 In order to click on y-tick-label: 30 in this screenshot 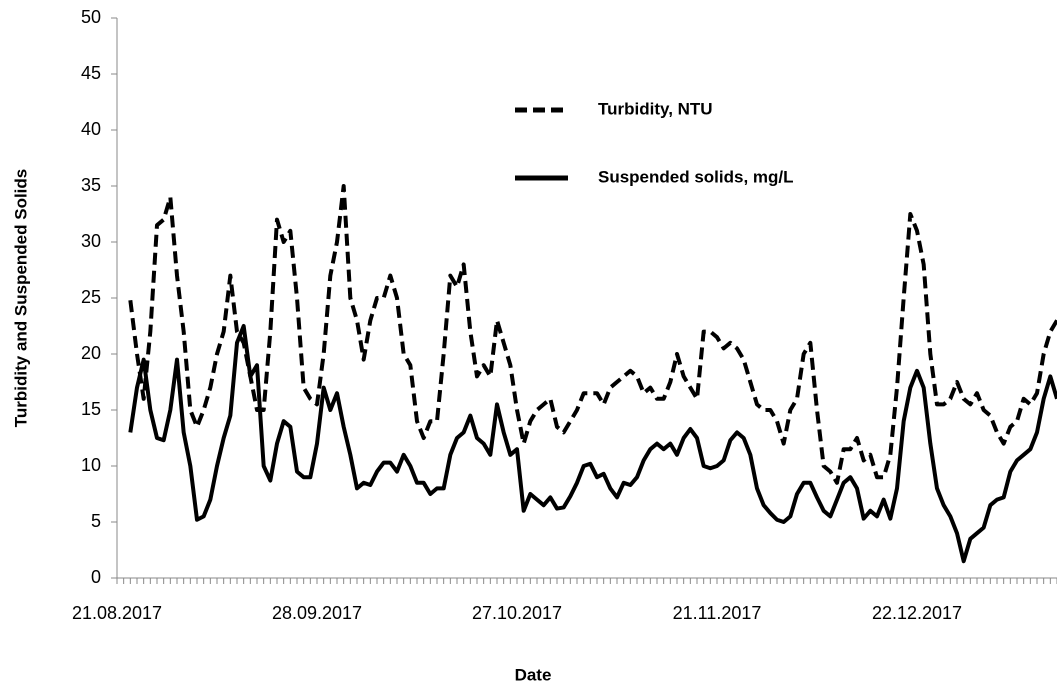, I will do `click(91, 241)`.